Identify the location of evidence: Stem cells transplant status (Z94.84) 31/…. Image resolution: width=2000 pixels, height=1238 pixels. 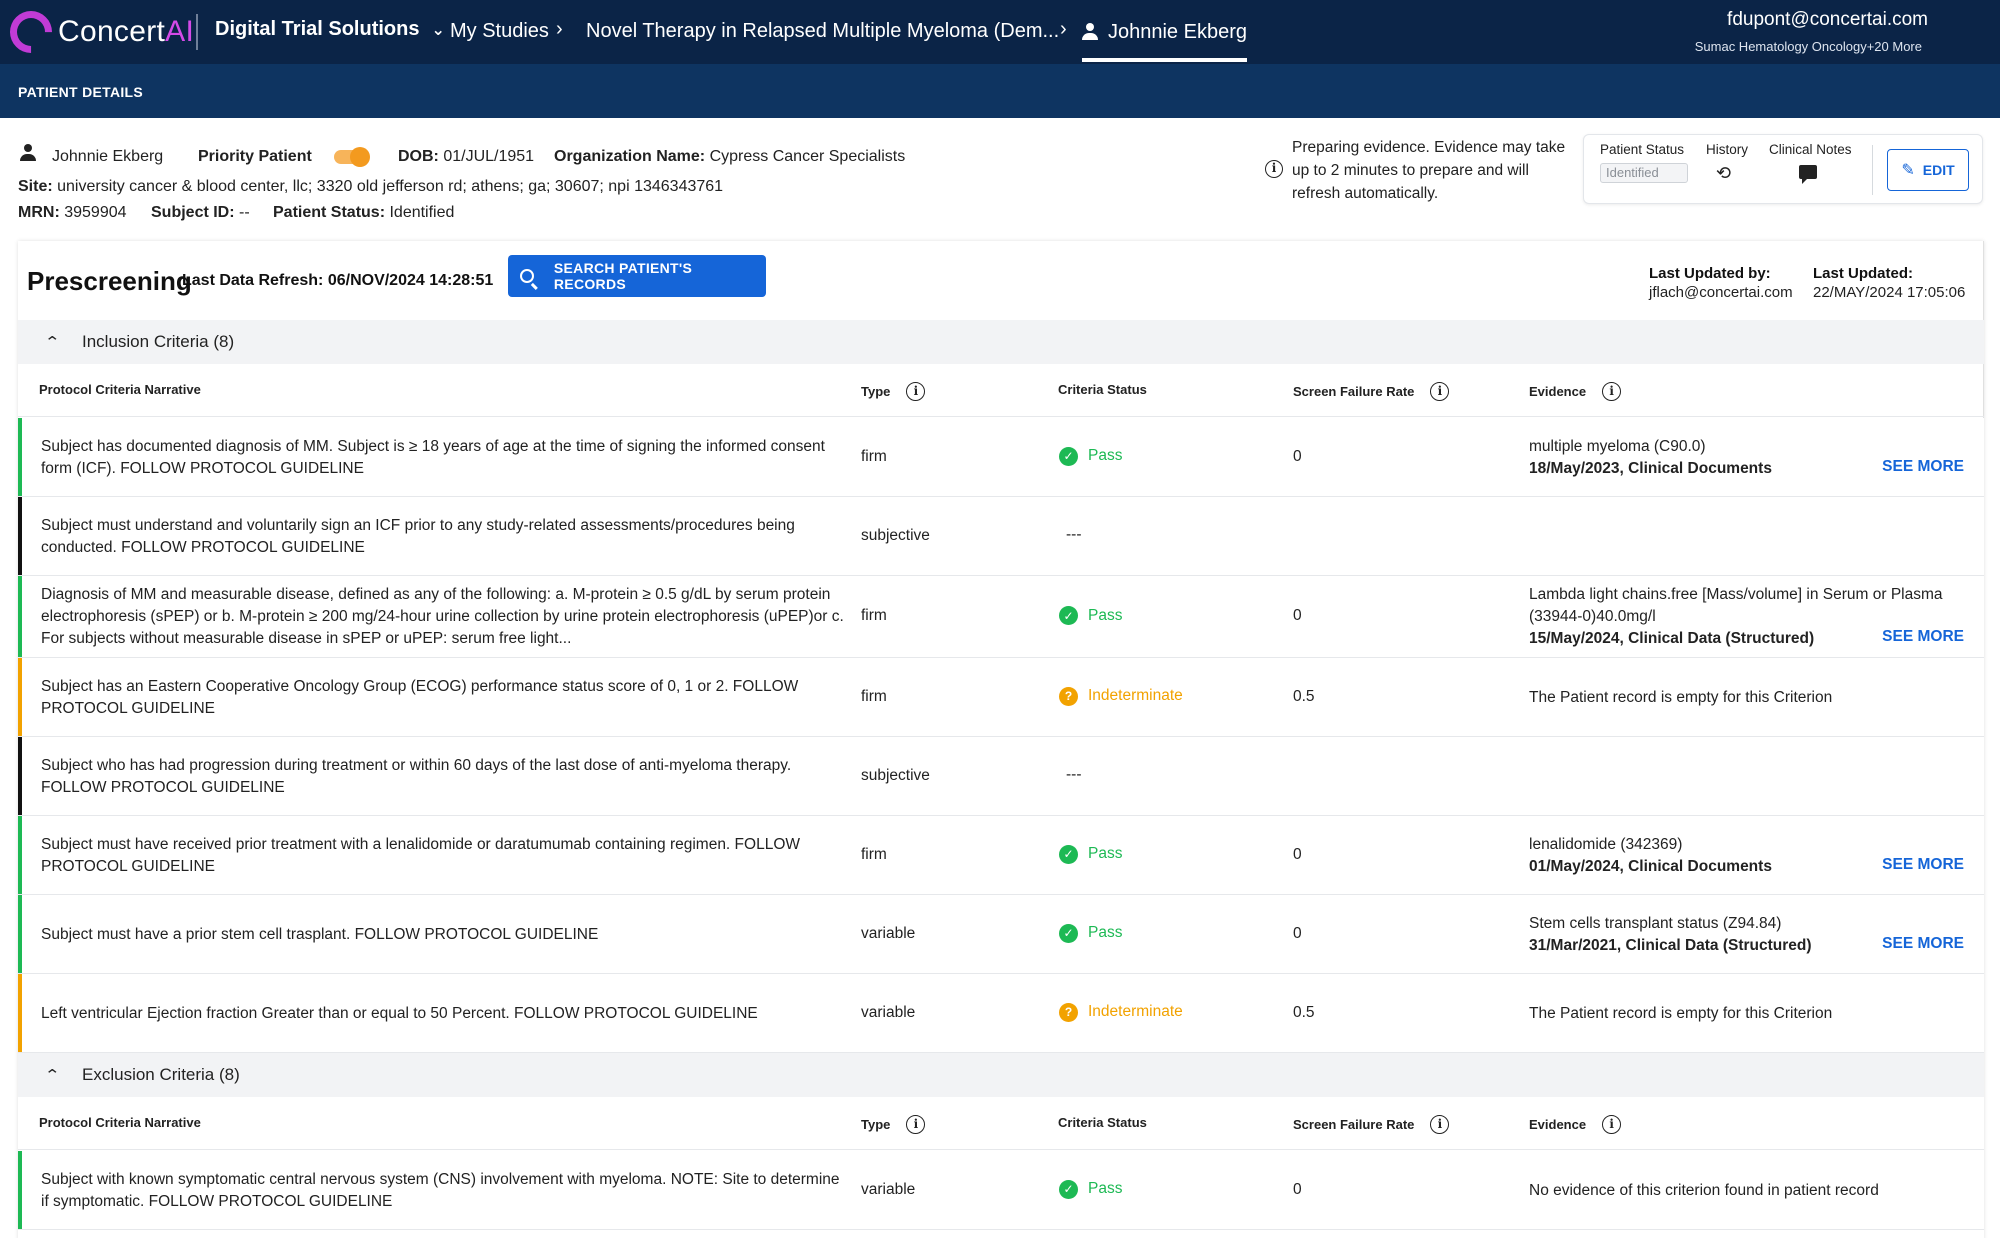
(1739, 935).